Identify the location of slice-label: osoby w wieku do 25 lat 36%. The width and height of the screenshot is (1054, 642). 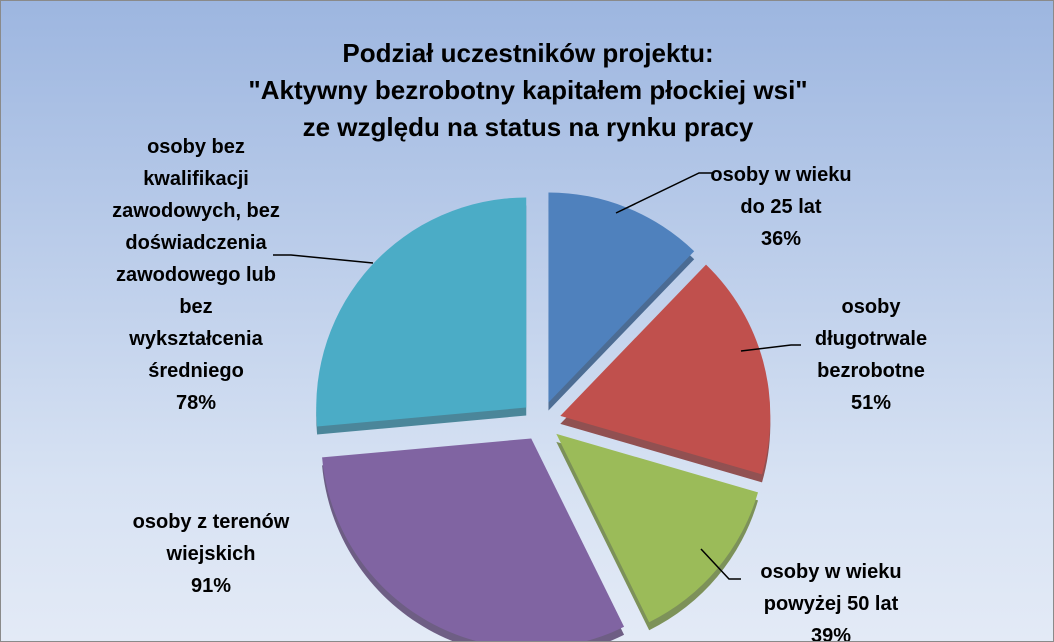
(781, 207).